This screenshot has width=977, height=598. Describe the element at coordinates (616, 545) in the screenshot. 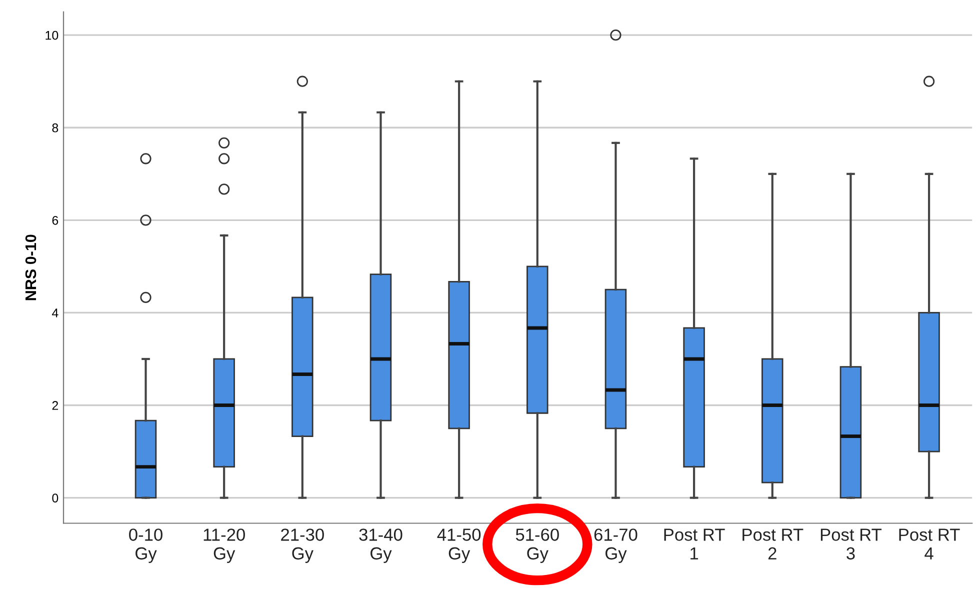

I see `x-tick-label: 61-70 Gy` at that location.